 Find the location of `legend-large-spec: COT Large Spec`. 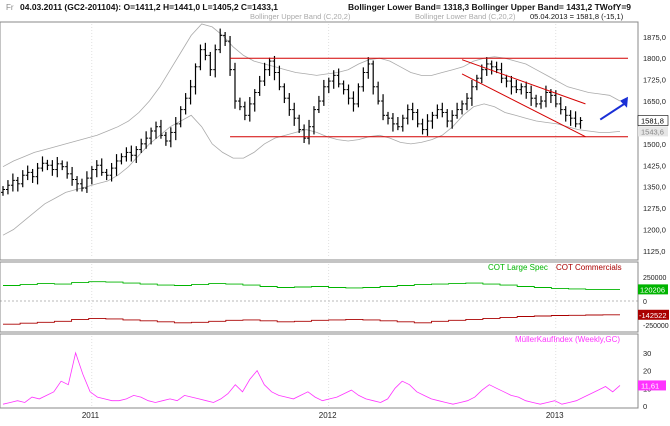

legend-large-spec: COT Large Spec is located at coordinates (518, 267).